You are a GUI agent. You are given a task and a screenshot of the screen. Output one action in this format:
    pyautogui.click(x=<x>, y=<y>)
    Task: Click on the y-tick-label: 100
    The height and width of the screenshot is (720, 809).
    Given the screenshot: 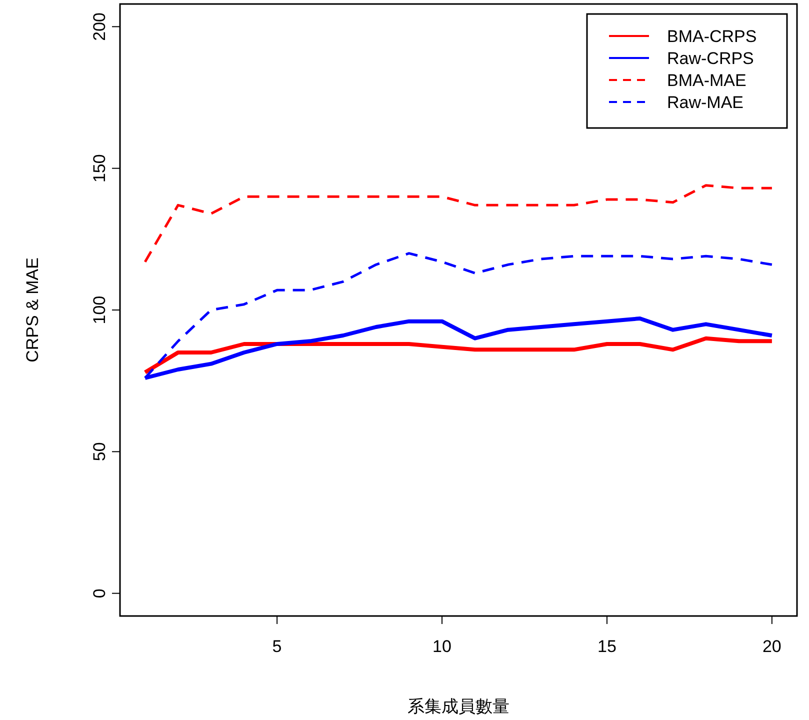 What is the action you would take?
    pyautogui.click(x=99, y=310)
    